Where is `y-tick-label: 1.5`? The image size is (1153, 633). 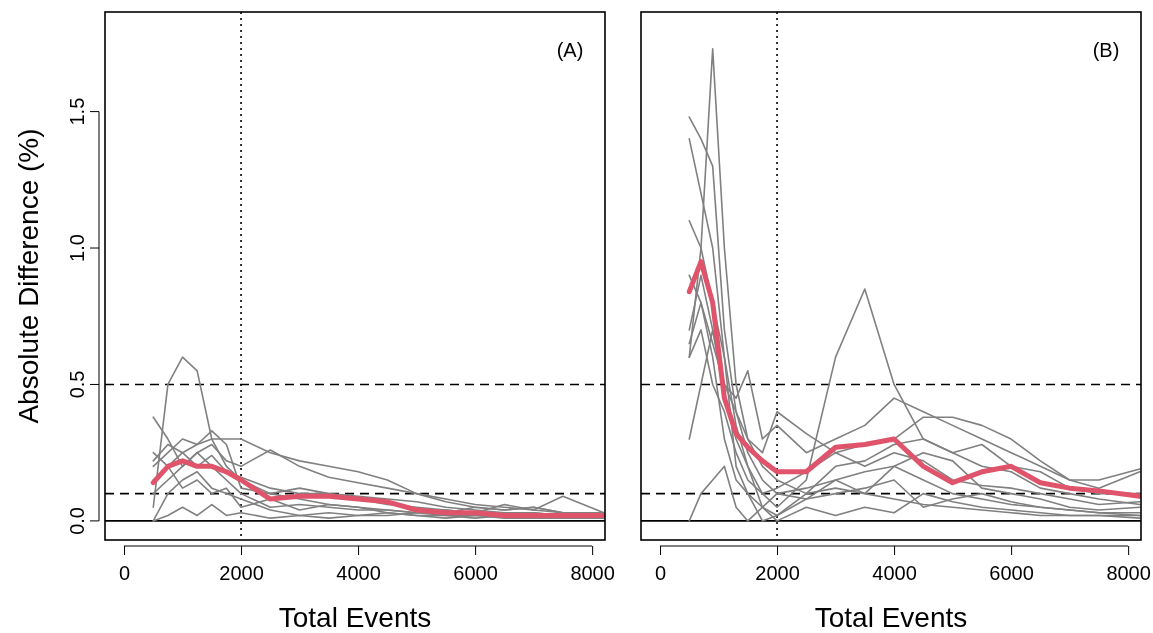
y-tick-label: 1.5 is located at coordinates (77, 111).